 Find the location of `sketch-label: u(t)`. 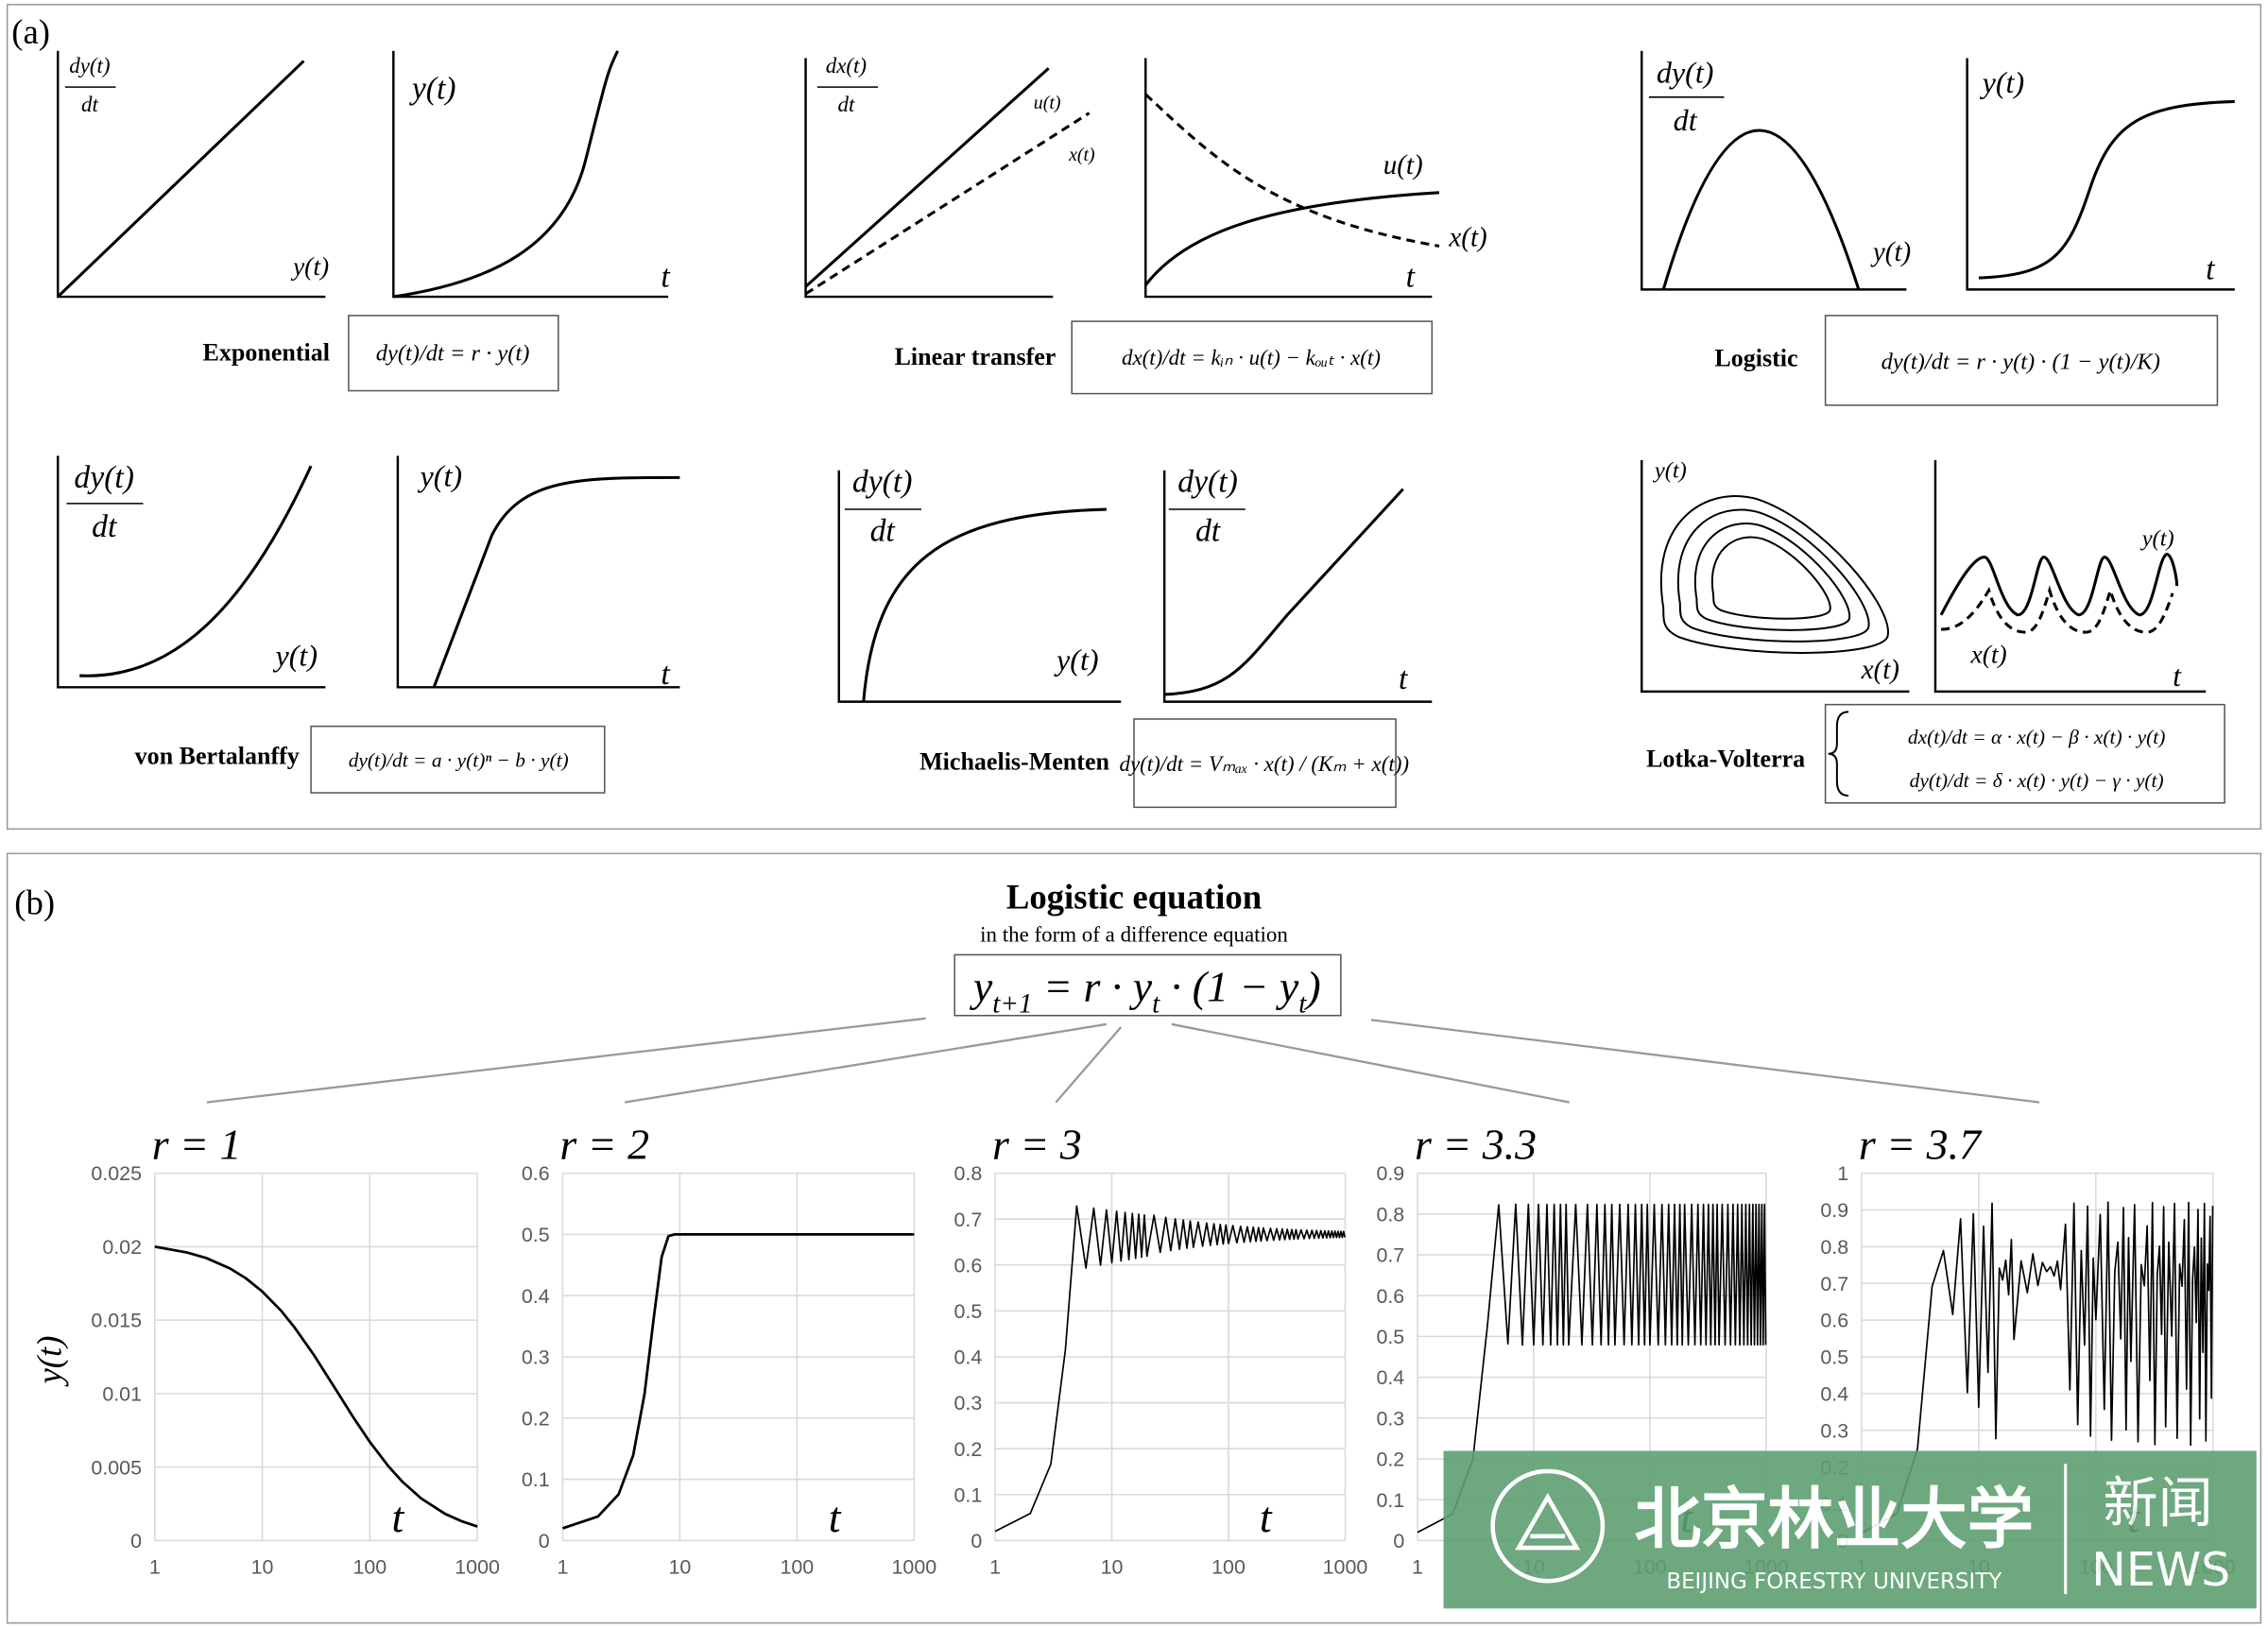

sketch-label: u(t) is located at coordinates (1403, 165).